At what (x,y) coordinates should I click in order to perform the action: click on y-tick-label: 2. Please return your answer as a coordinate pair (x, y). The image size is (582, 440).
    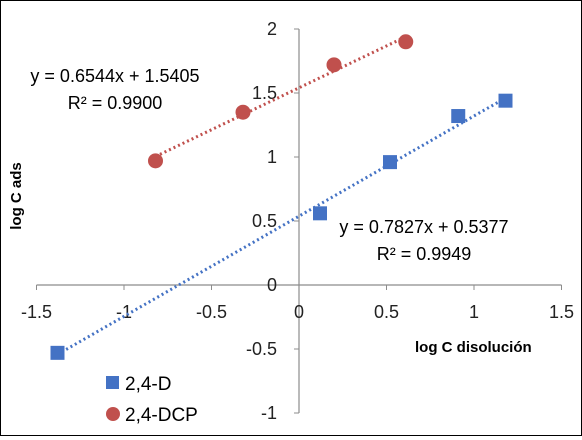
    Looking at the image, I should click on (272, 29).